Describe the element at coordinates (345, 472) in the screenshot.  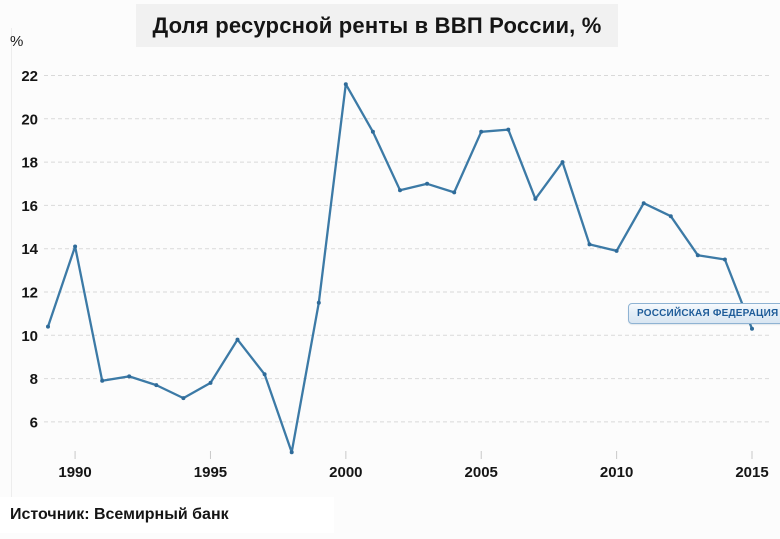
I see `x-tick-label: 2000` at that location.